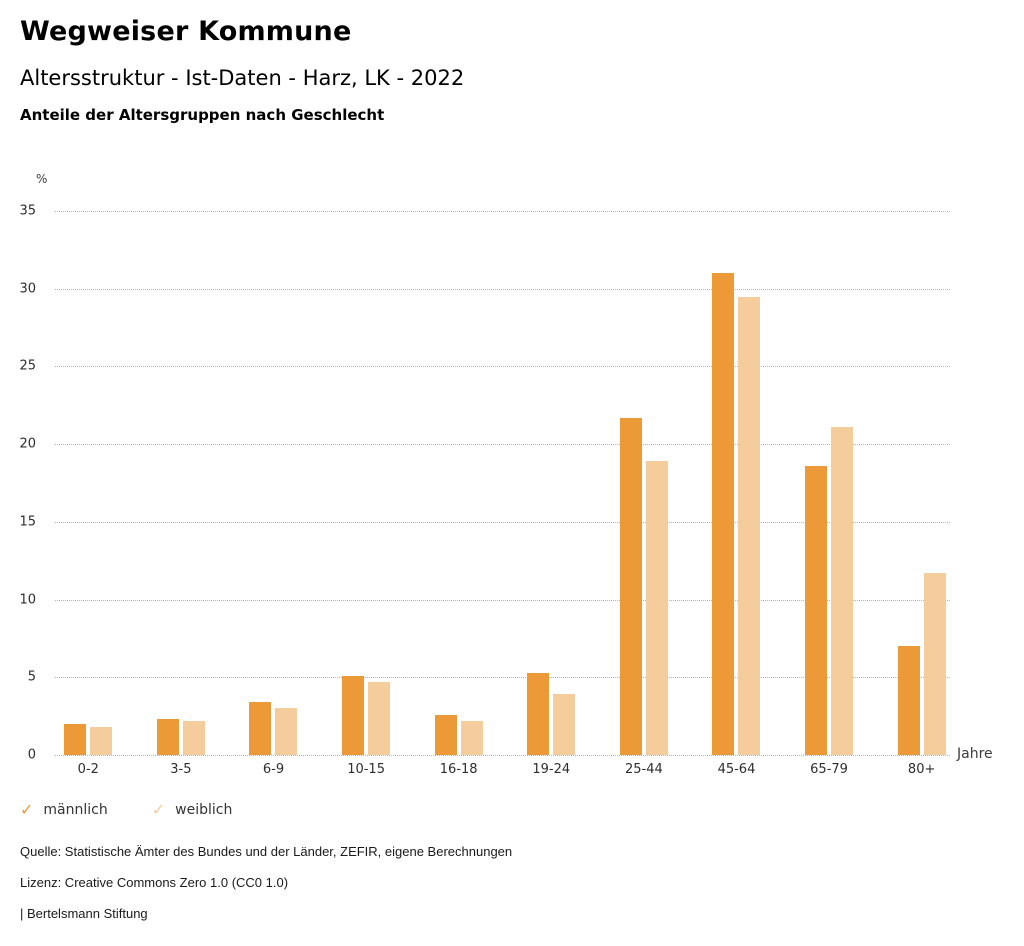  What do you see at coordinates (353, 715) in the screenshot?
I see `bar-männlich-10-15` at bounding box center [353, 715].